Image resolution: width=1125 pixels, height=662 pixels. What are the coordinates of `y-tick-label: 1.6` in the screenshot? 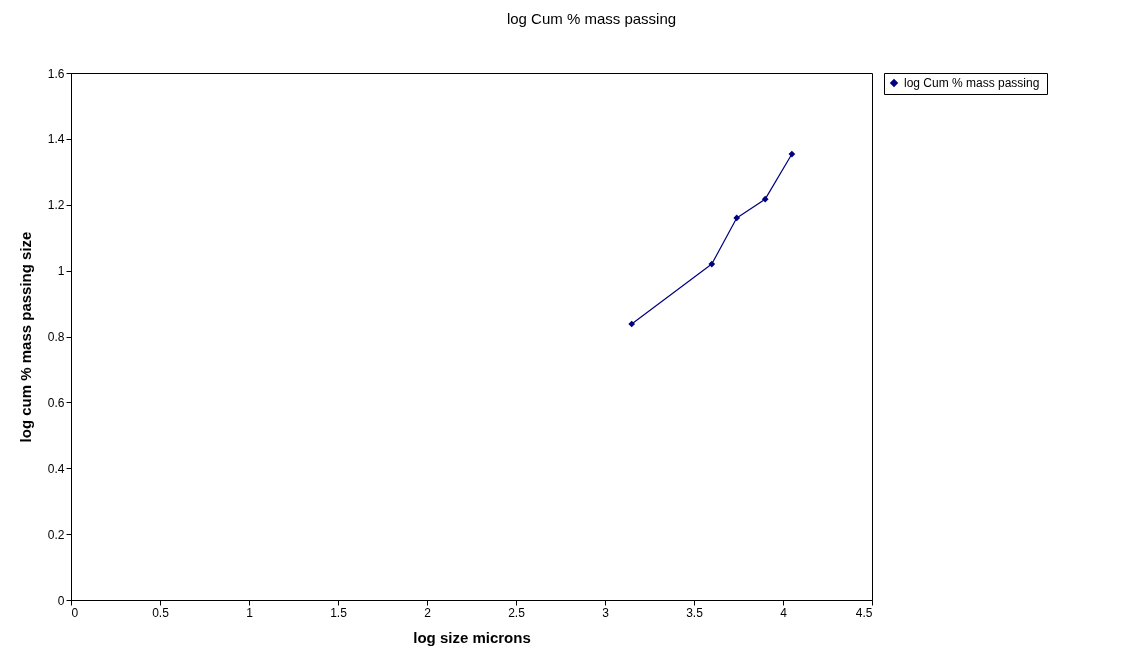 It's located at (56, 73).